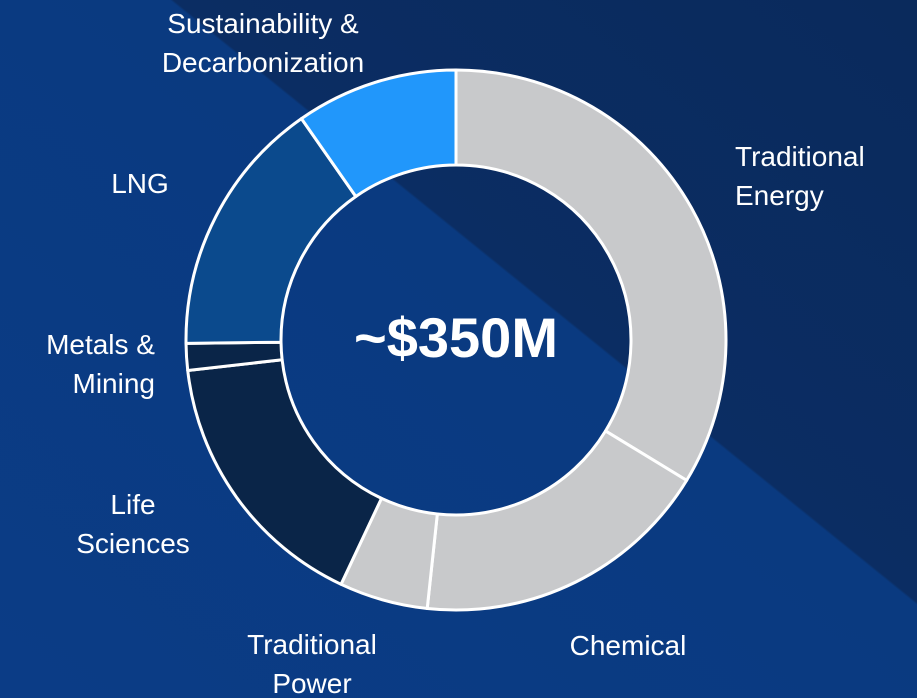  I want to click on segment-label: Metals & Mining, so click(100, 364).